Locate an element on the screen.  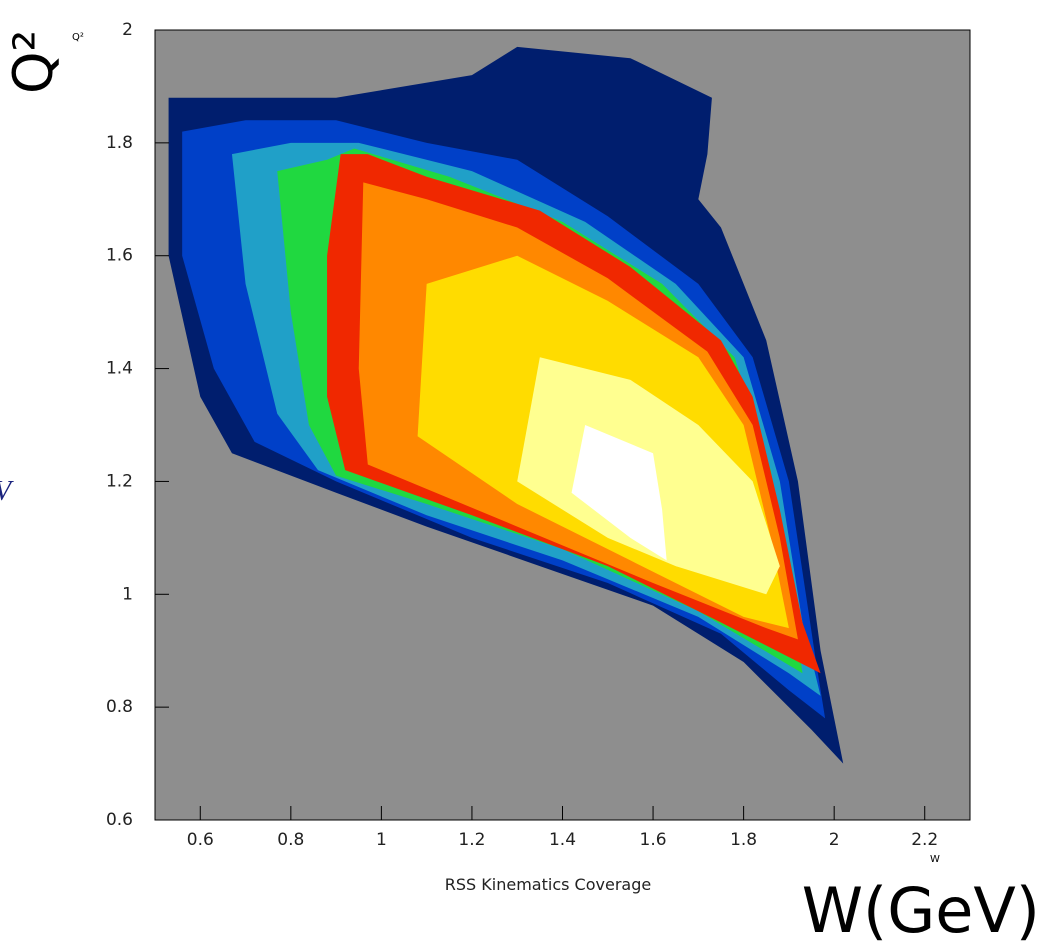
y-tick-label: 1.2 is located at coordinates (119, 481).